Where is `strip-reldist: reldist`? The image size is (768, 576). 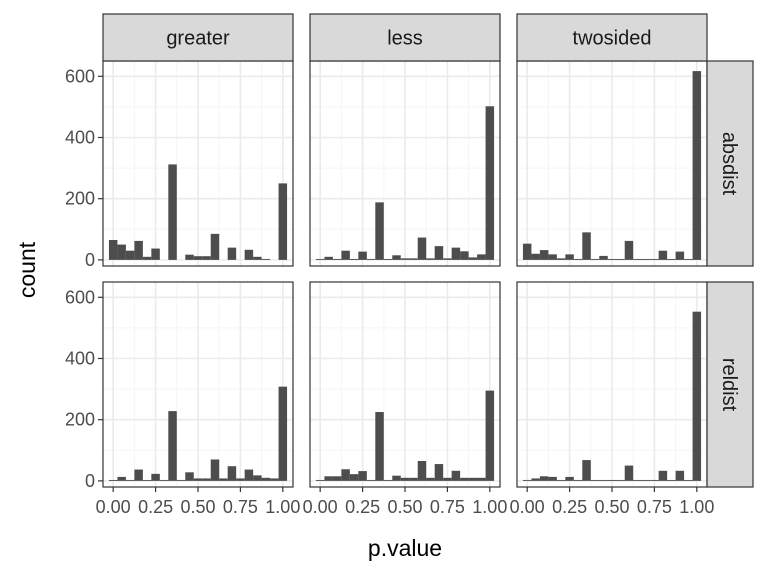
strip-reldist: reldist is located at coordinates (730, 384).